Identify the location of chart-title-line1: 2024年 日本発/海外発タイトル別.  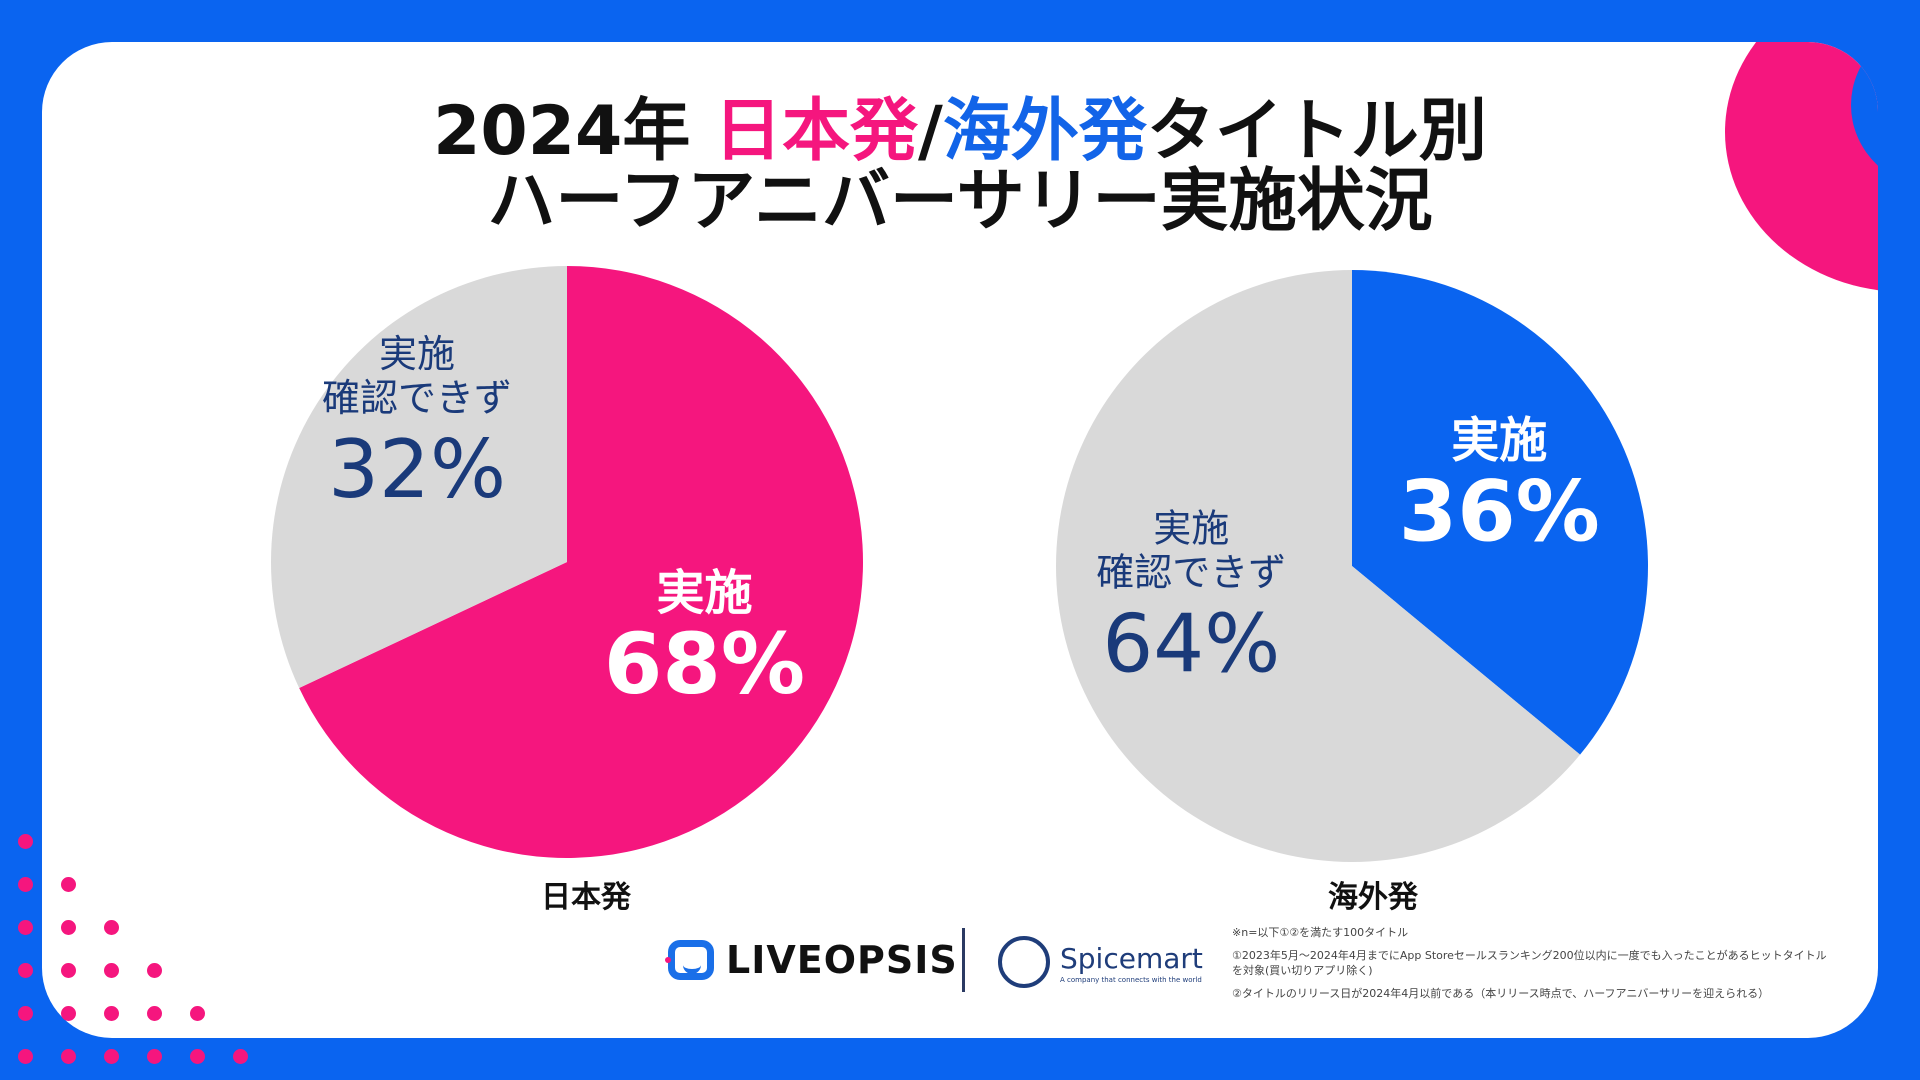
(960, 131).